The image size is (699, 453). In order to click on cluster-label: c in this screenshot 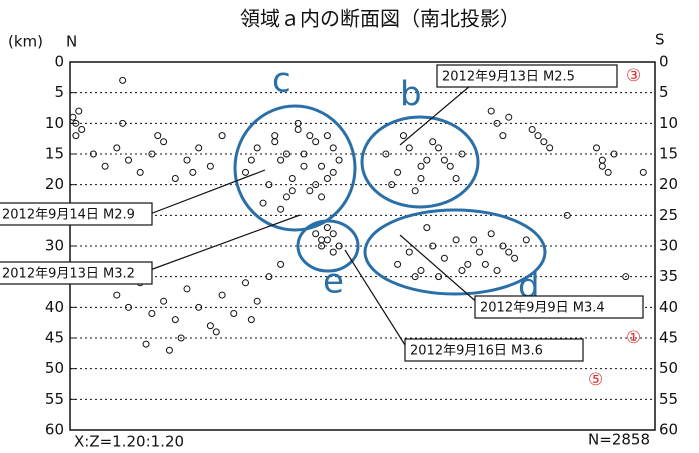, I will do `click(281, 81)`.